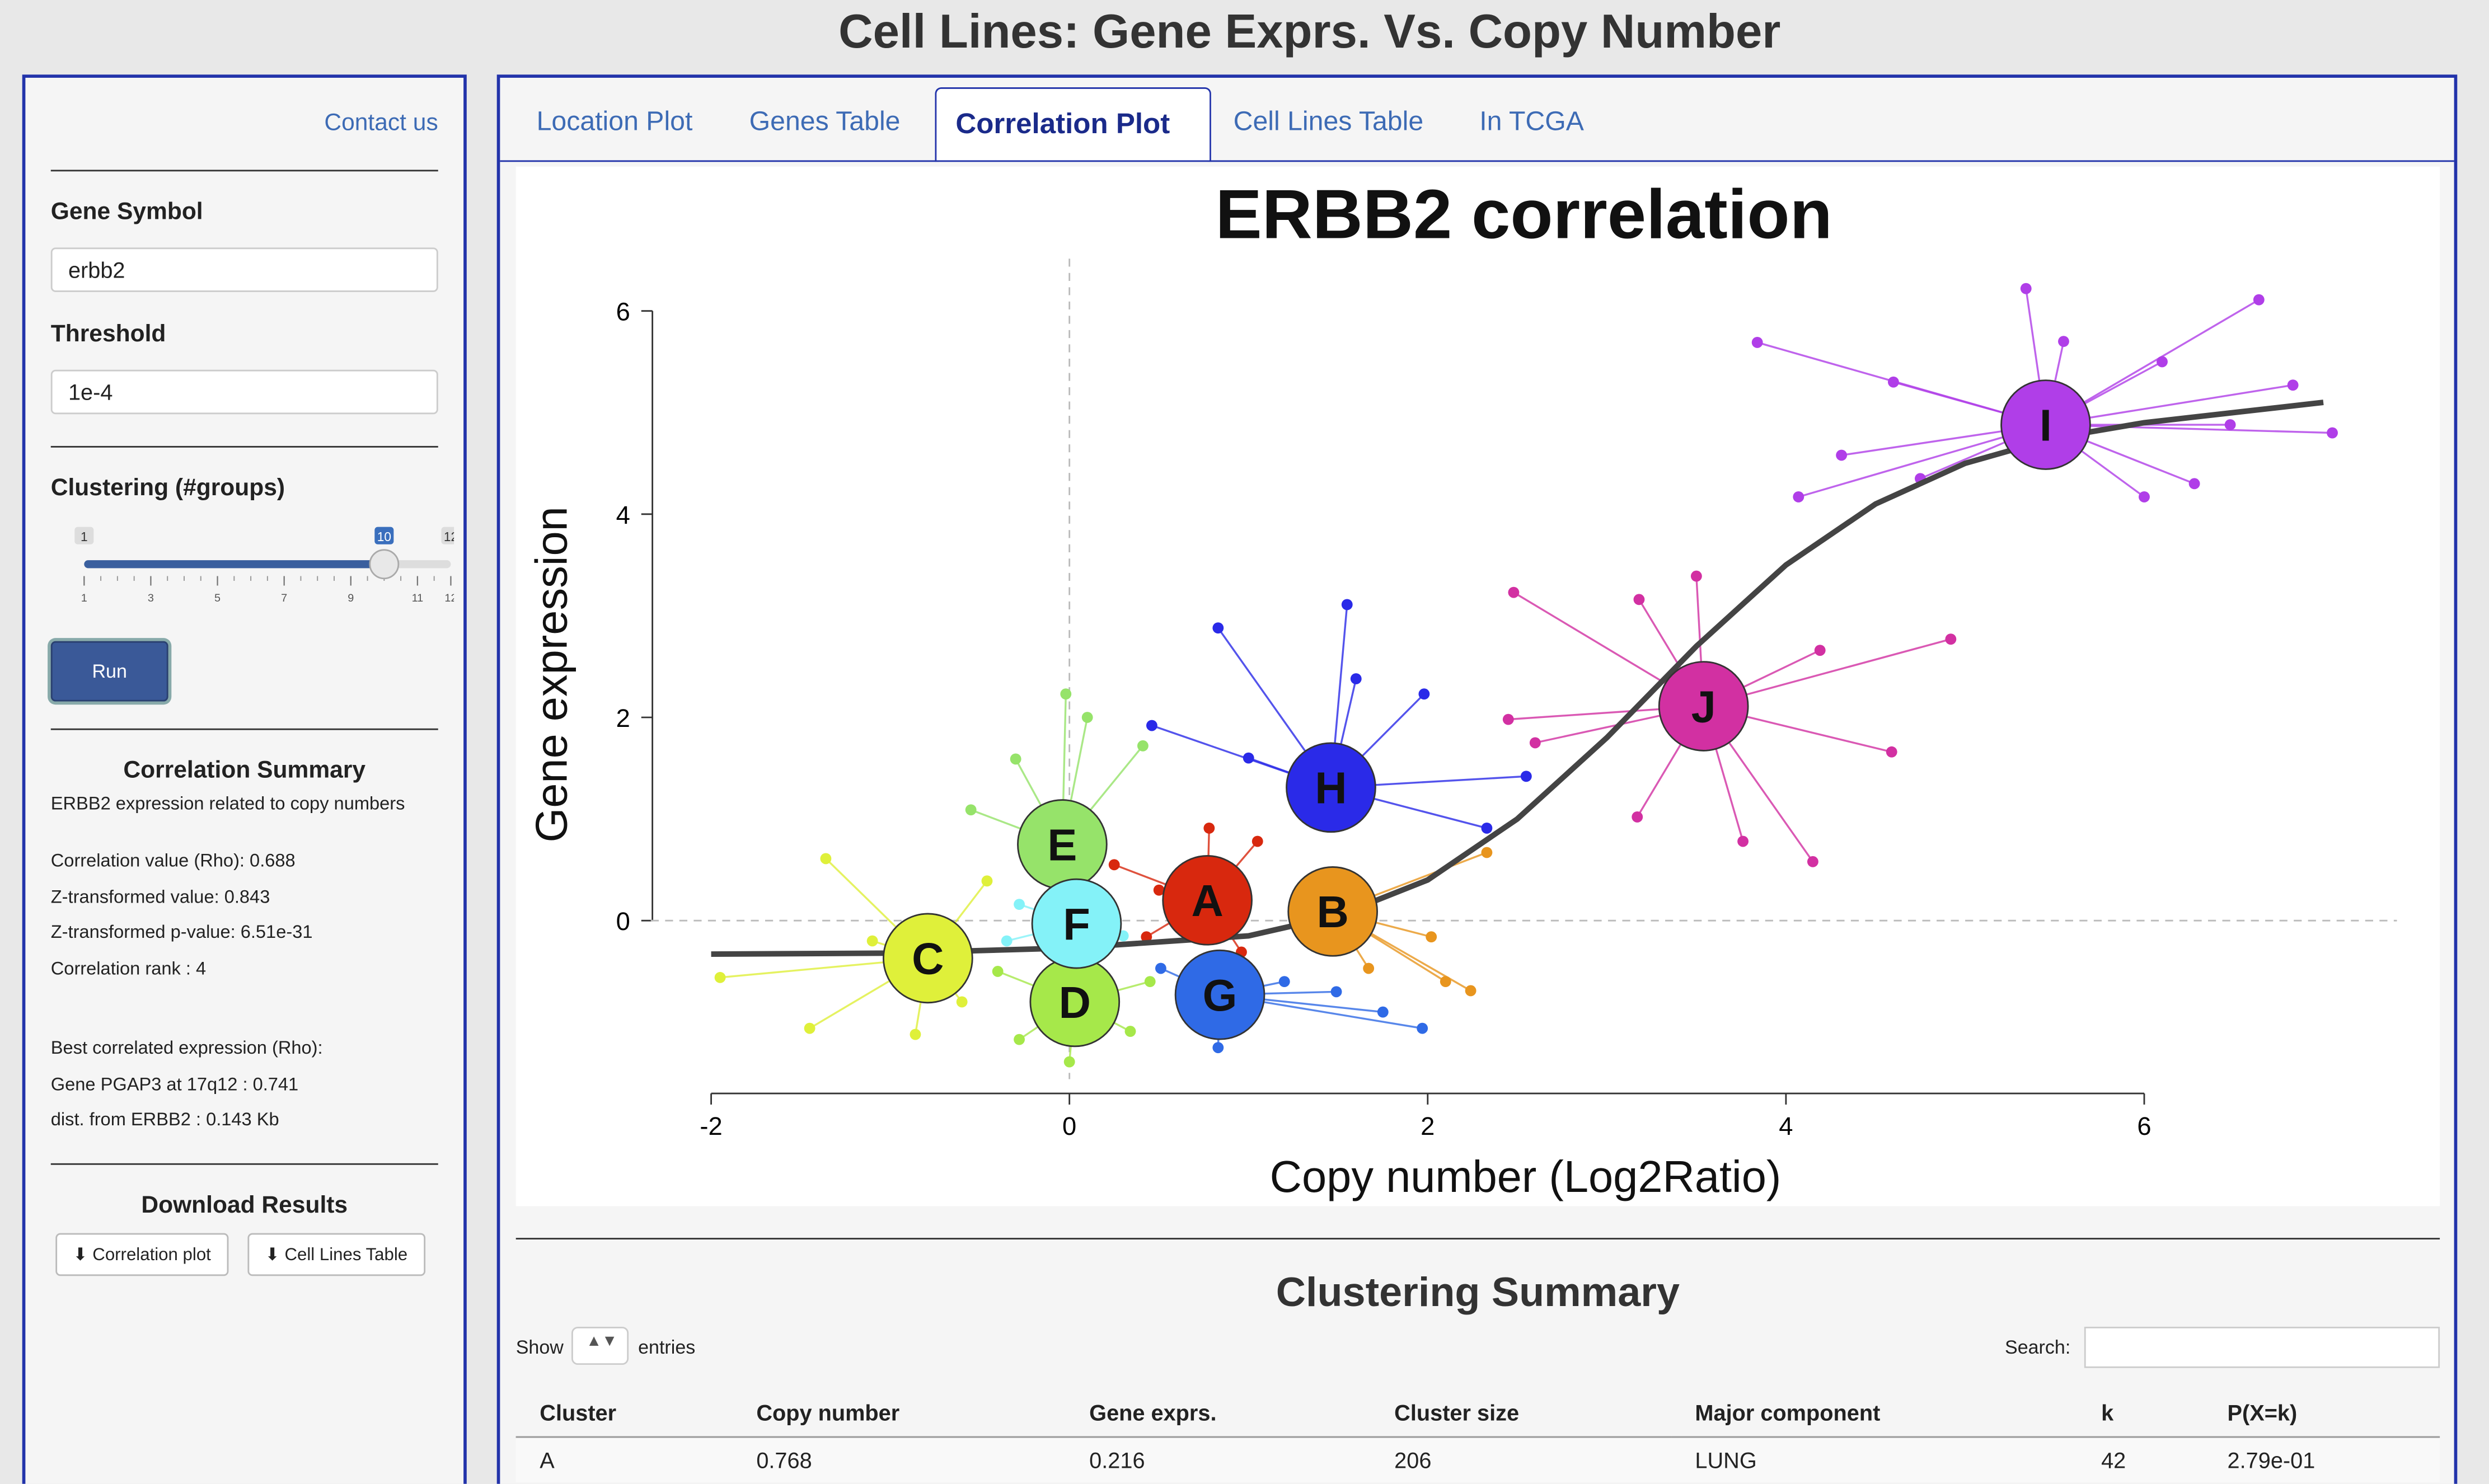 The image size is (2489, 1484). Describe the element at coordinates (1478, 1292) in the screenshot. I see `section-title: Clustering Summary` at that location.